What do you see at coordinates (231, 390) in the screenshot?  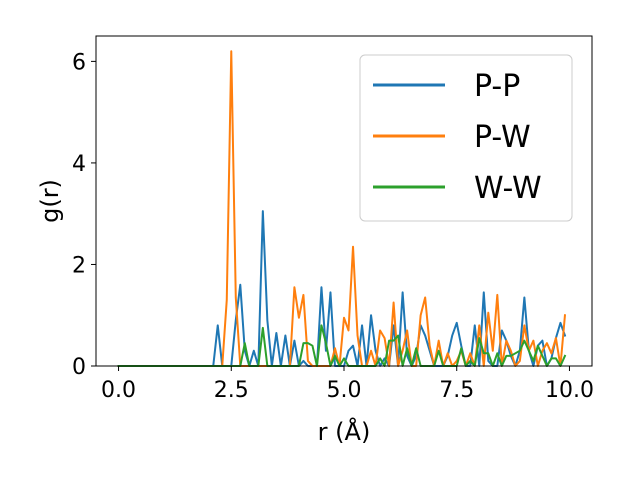 I see `x-tick-label: 2.5` at bounding box center [231, 390].